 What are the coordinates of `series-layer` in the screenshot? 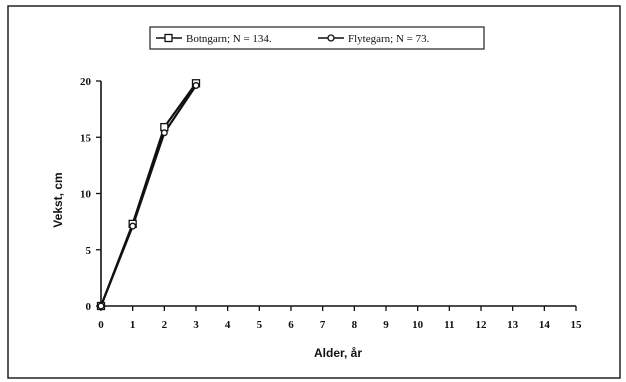 It's located at (148, 195).